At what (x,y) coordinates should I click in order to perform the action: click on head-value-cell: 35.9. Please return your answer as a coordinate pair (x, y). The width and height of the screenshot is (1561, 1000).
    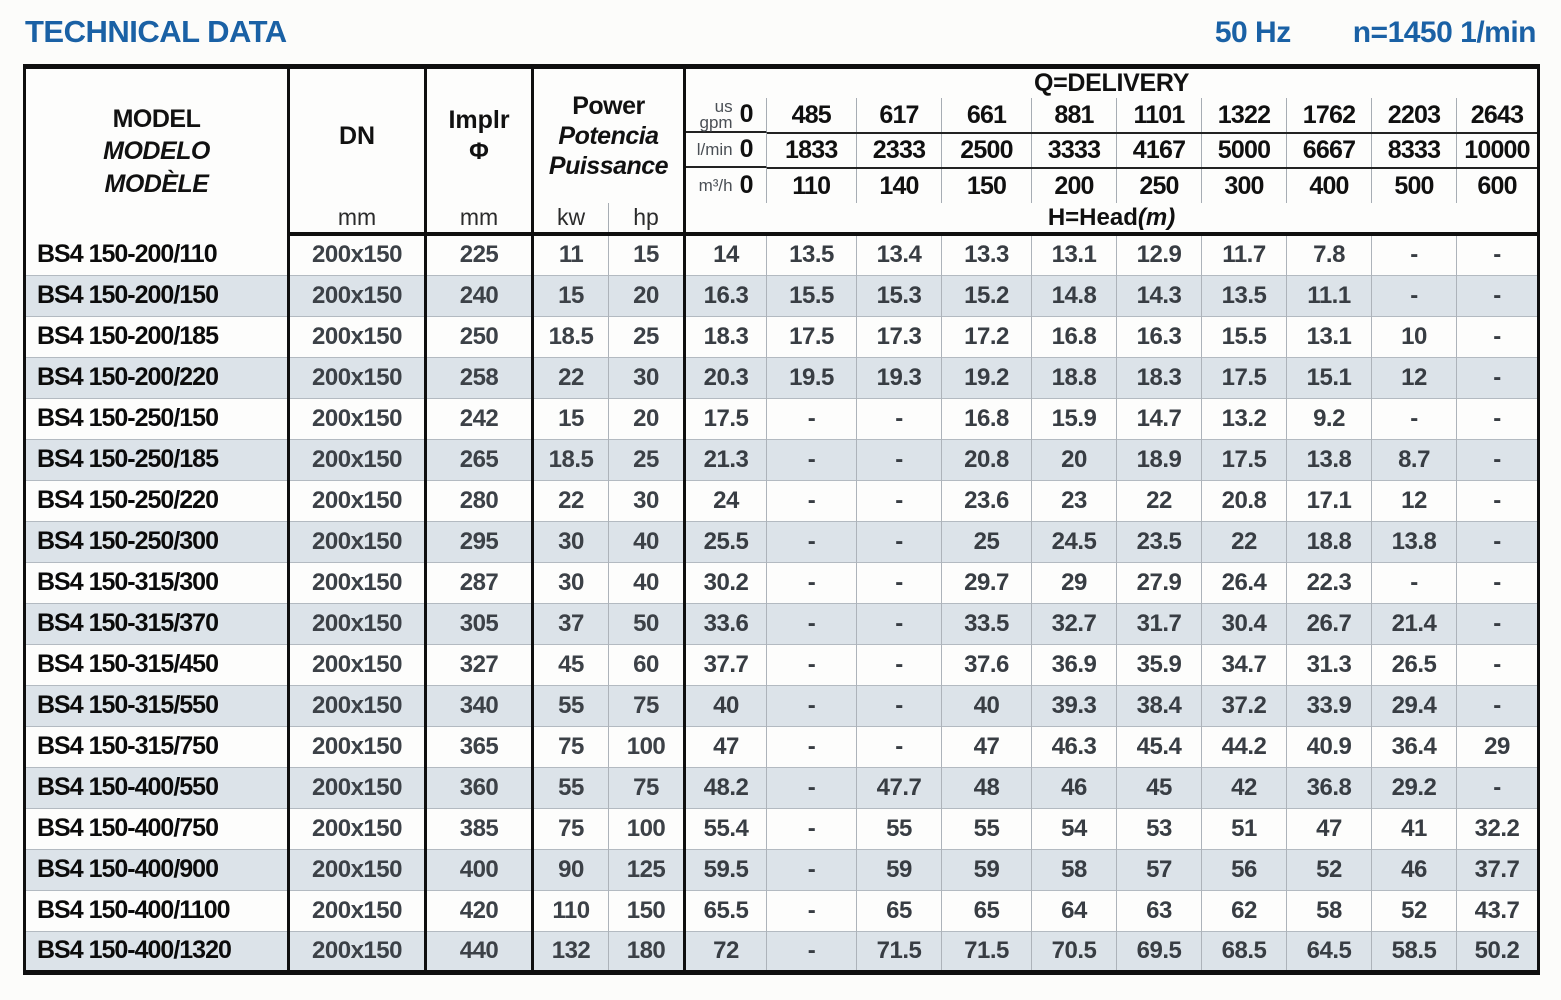
    Looking at the image, I should click on (1159, 664).